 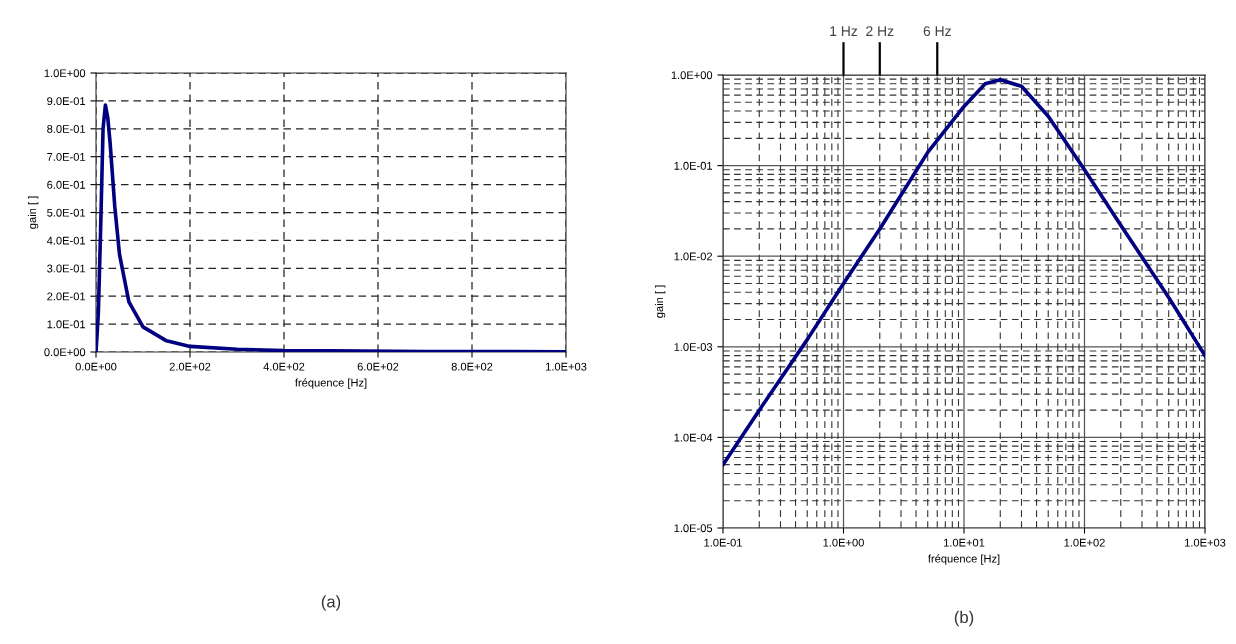 I want to click on x-tick-label: 1.0E-01, so click(x=723, y=542).